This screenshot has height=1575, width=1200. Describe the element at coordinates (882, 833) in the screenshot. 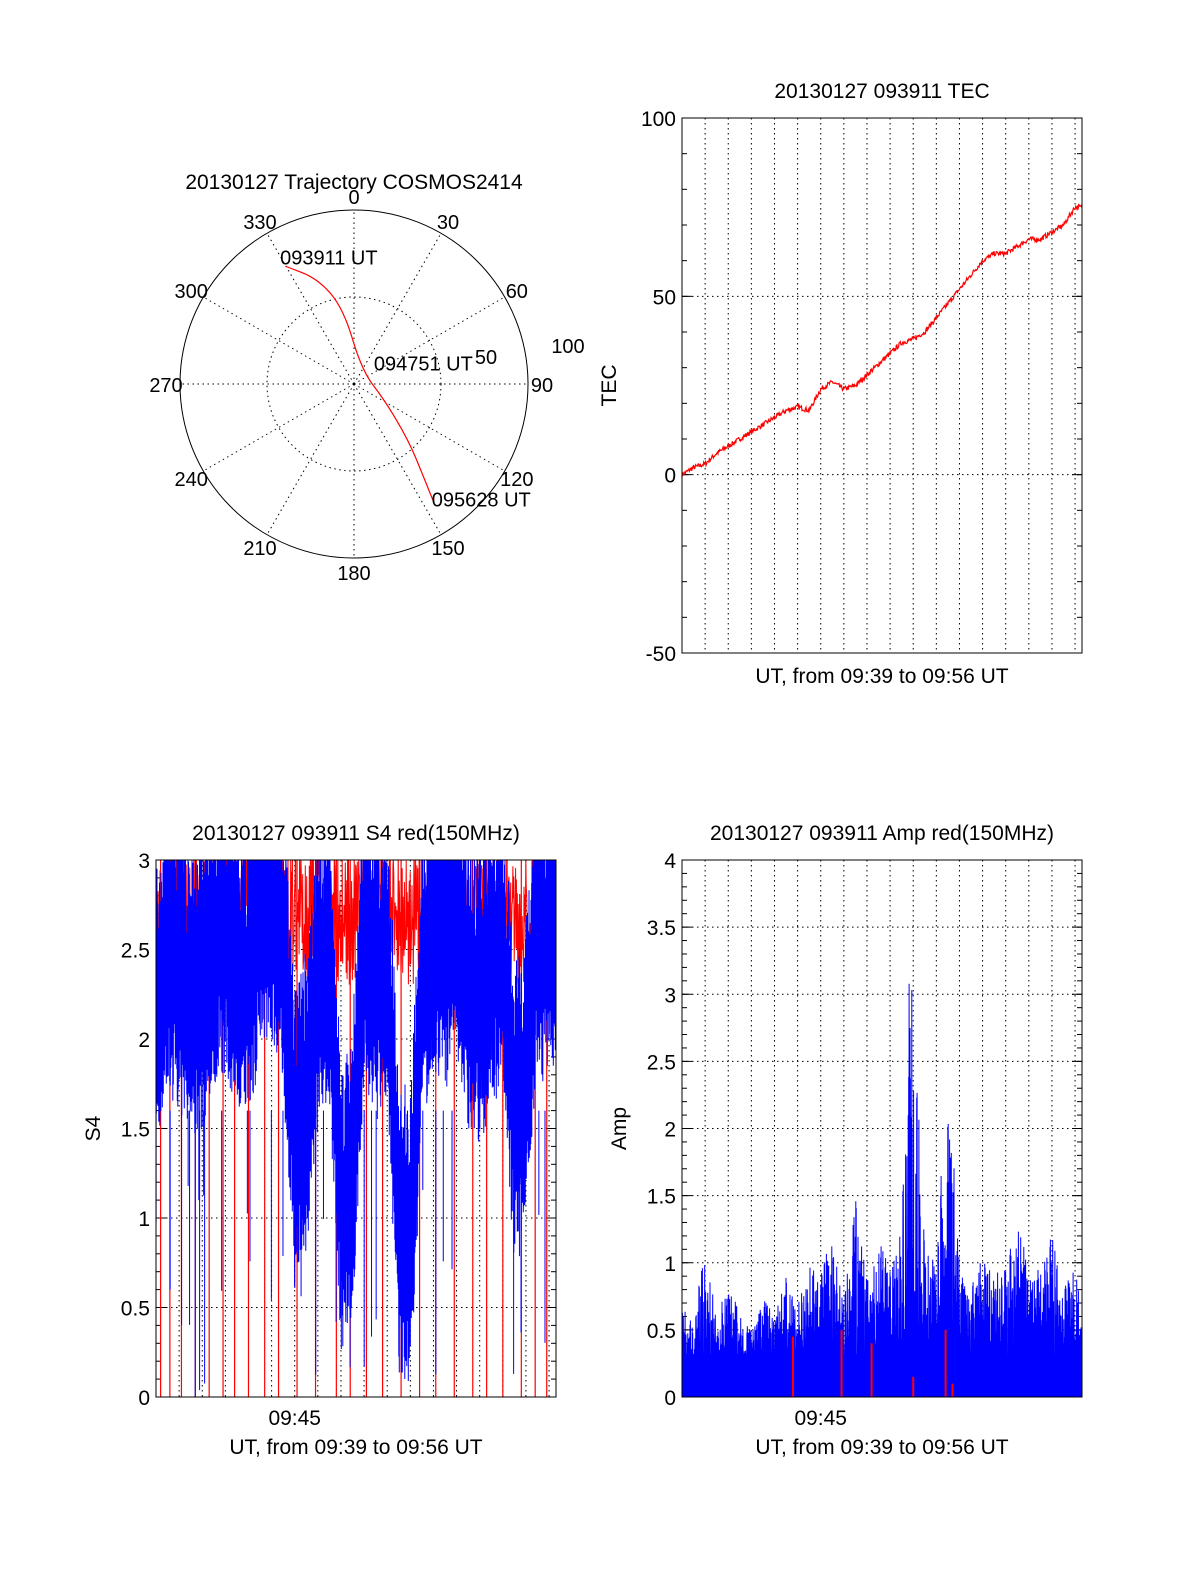

I see `chart-title: 20130127 093911 Amp red(150MHz)` at that location.